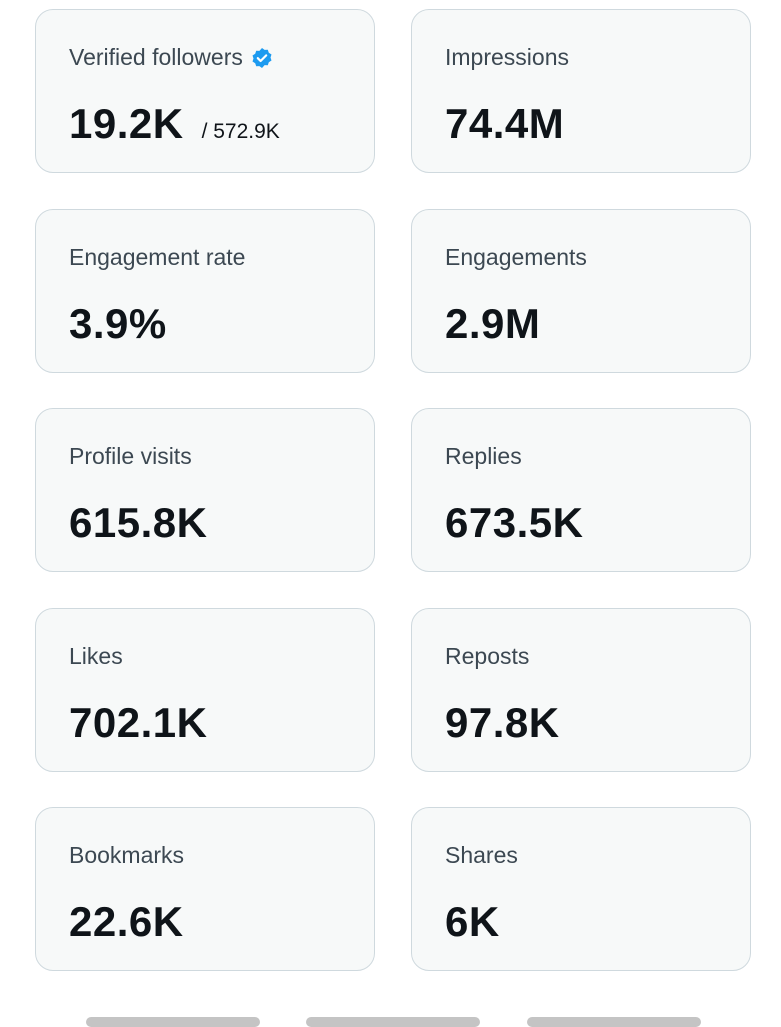 This screenshot has height=1027, width=781. I want to click on metric-label: Likes, so click(96, 656).